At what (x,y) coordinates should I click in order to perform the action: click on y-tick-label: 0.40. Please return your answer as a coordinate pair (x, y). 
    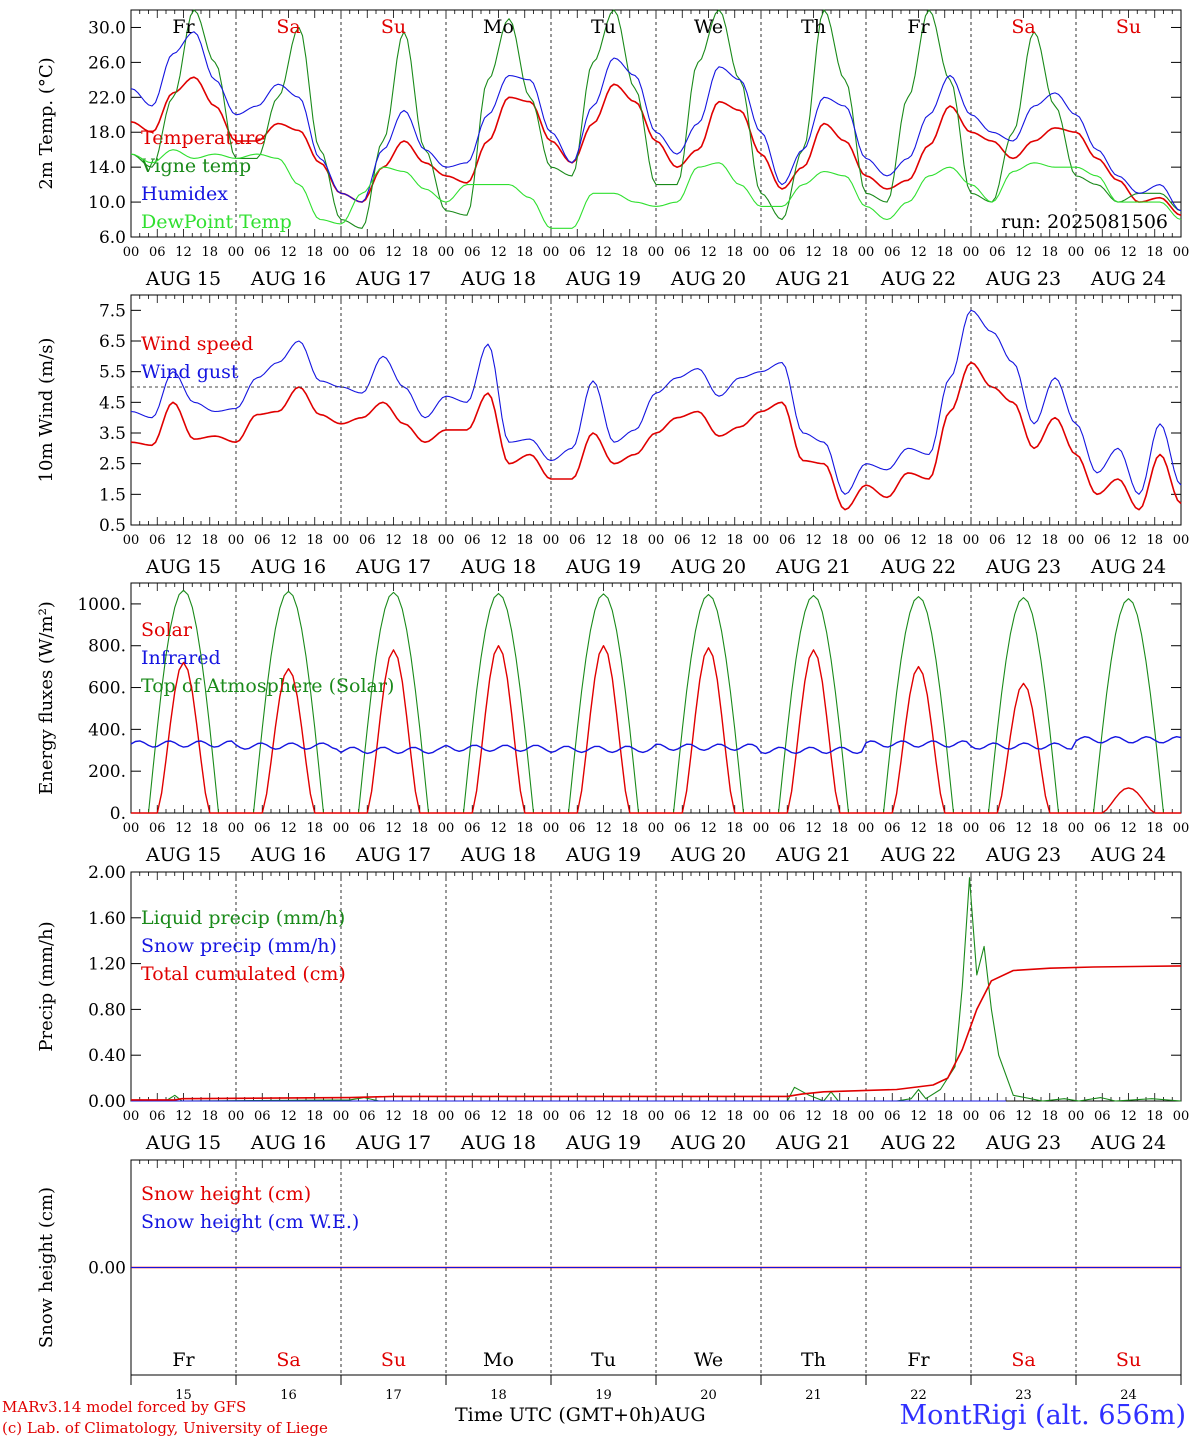
    Looking at the image, I should click on (107, 1056).